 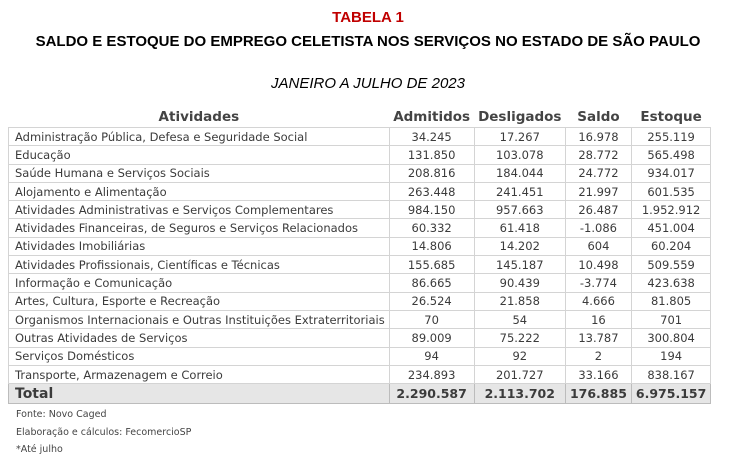 What do you see at coordinates (431, 319) in the screenshot?
I see `admitidos-cell: 70` at bounding box center [431, 319].